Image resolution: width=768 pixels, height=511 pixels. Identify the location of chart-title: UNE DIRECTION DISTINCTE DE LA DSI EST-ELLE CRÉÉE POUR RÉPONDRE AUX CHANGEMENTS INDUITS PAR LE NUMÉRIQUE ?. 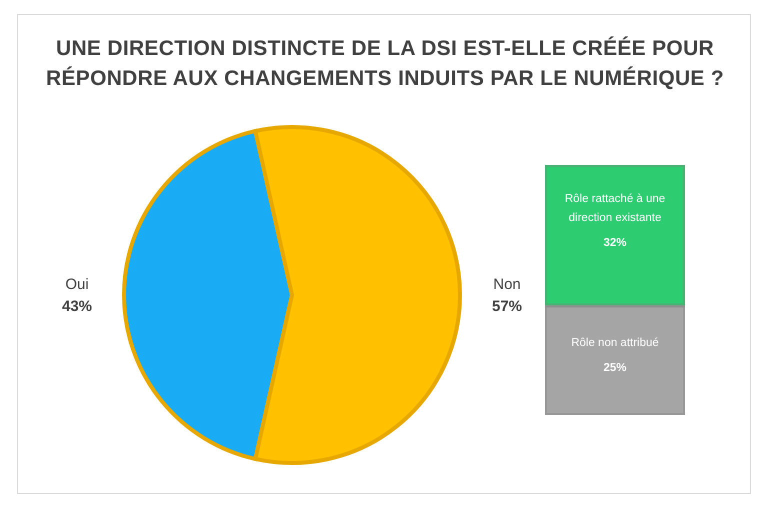
(385, 63).